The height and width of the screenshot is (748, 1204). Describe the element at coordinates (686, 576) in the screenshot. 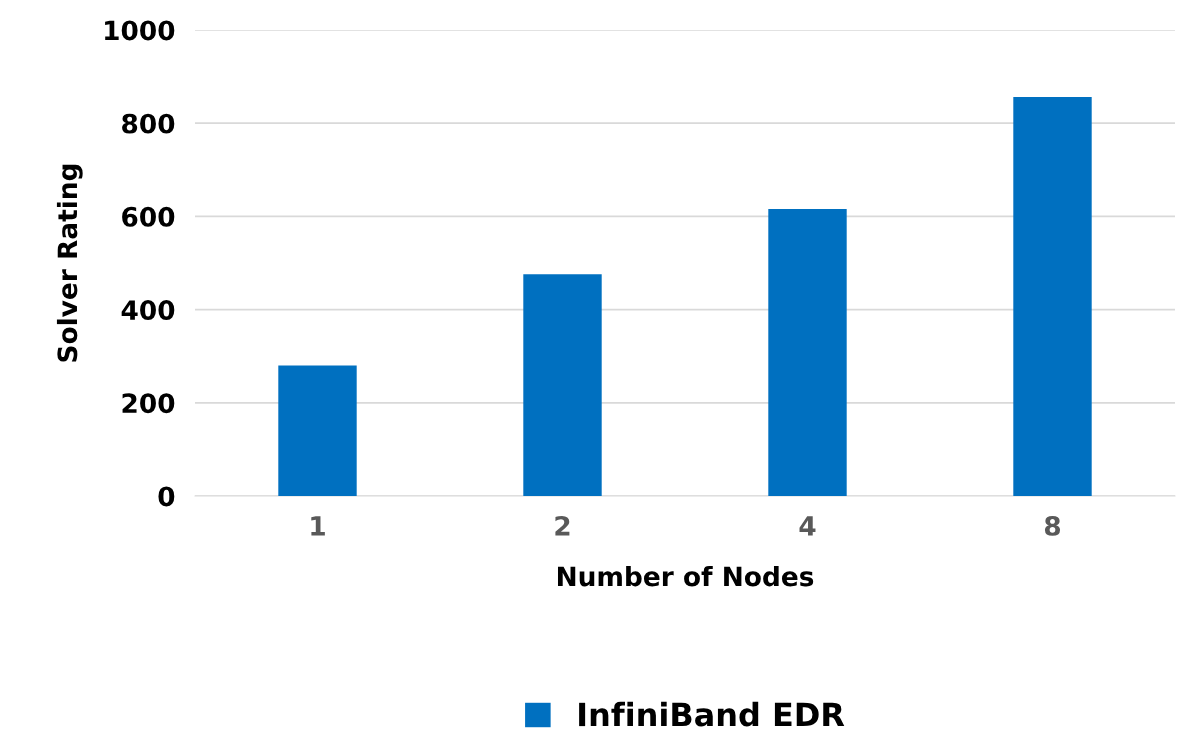

I see `x-axis-title: Number of Nodes` at that location.